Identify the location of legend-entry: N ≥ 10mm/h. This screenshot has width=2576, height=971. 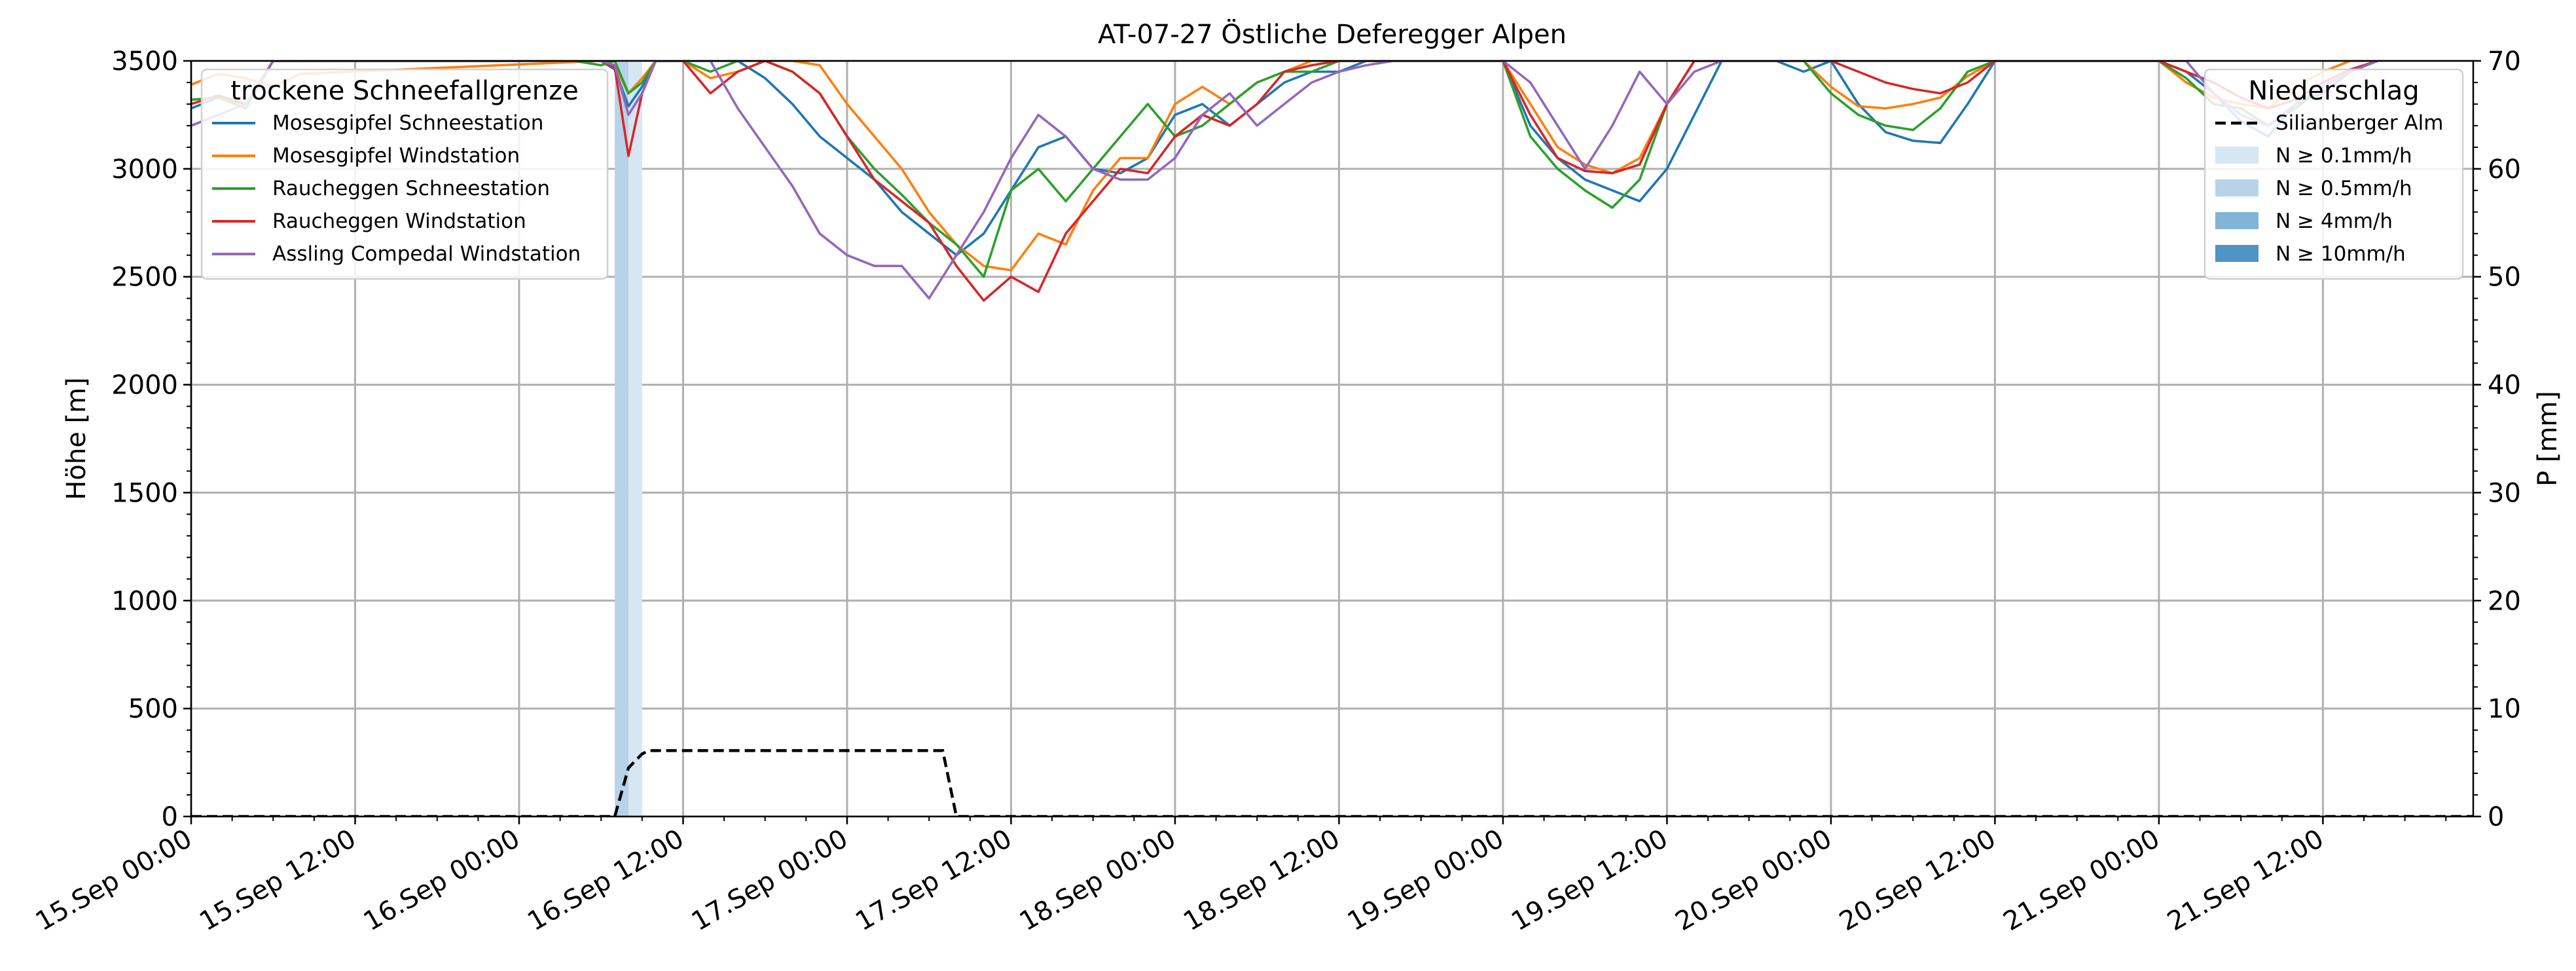
(2341, 254).